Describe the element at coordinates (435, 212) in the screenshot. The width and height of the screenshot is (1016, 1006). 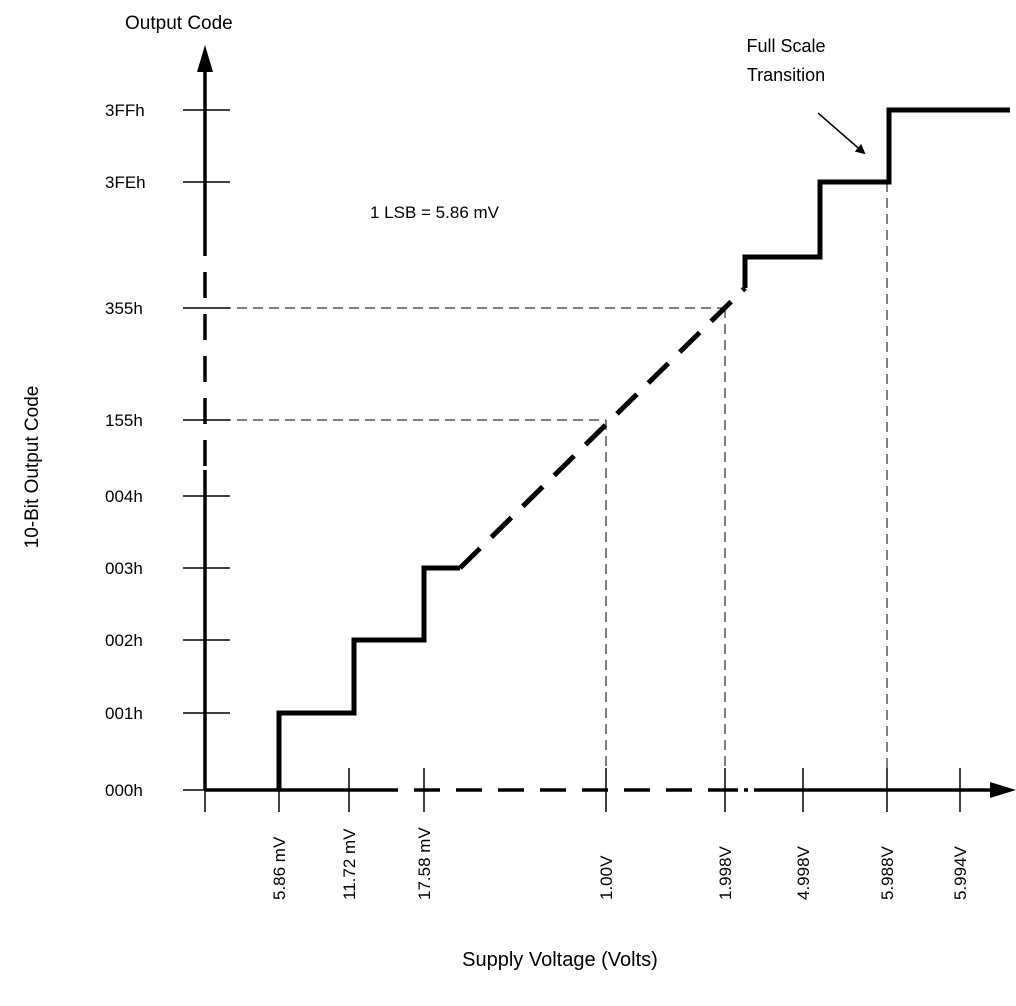
I see `lsb-note: 1 LSB = 5.86 mV` at that location.